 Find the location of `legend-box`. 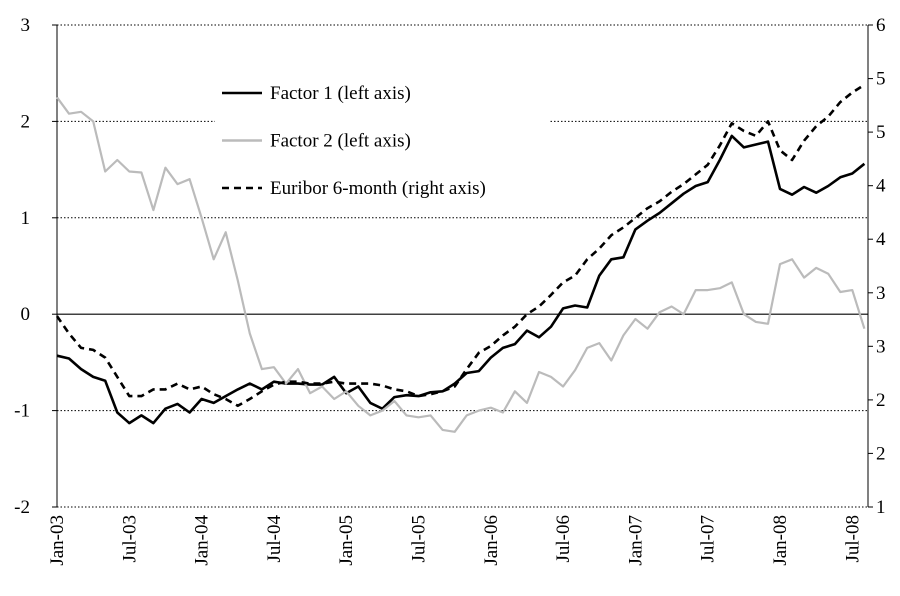

legend-box is located at coordinates (382, 137).